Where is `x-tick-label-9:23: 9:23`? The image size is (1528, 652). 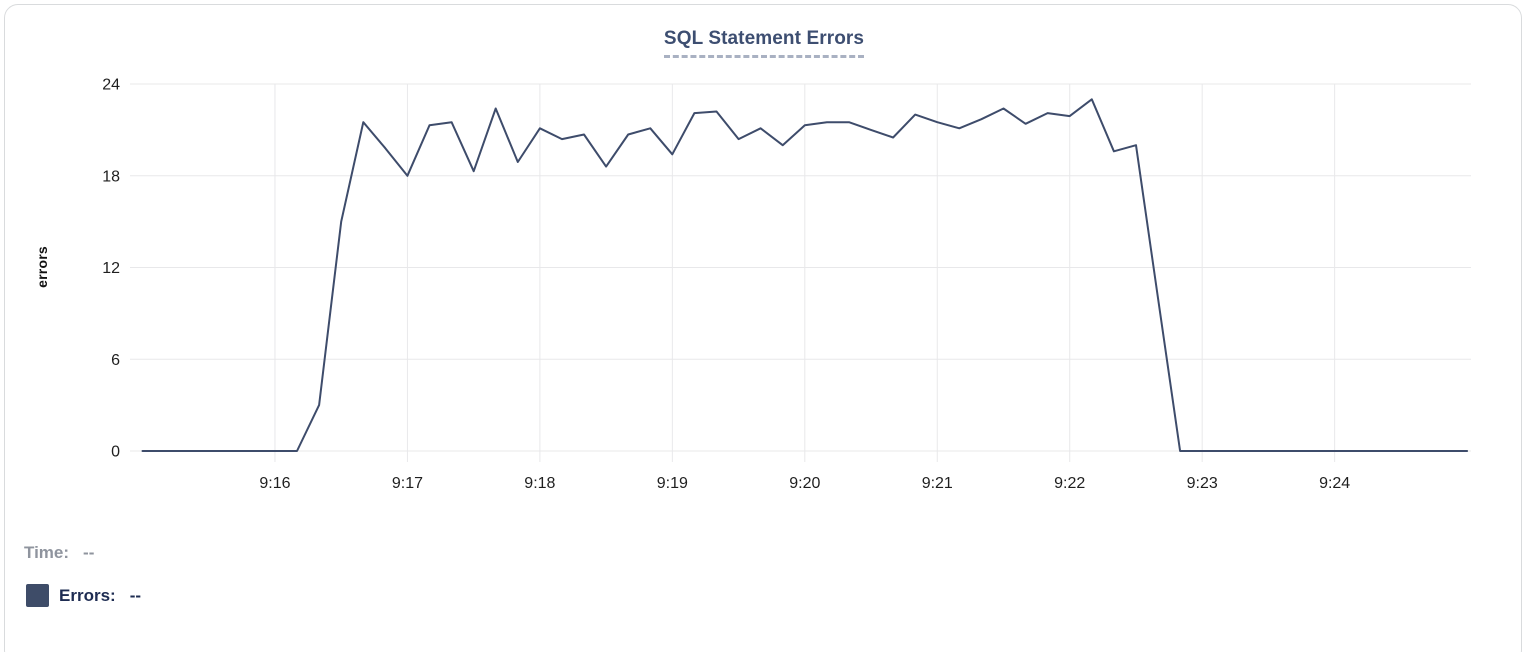
x-tick-label-9:23: 9:23 is located at coordinates (1202, 483).